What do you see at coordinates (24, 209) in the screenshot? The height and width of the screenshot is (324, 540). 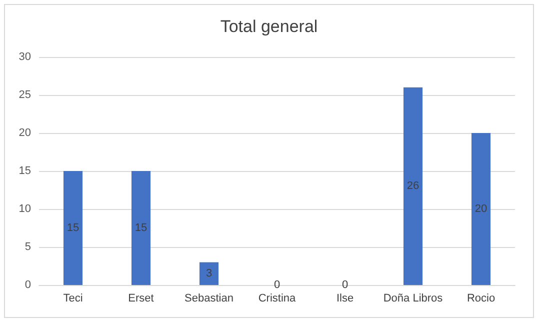 I see `y-tick-label: 10` at bounding box center [24, 209].